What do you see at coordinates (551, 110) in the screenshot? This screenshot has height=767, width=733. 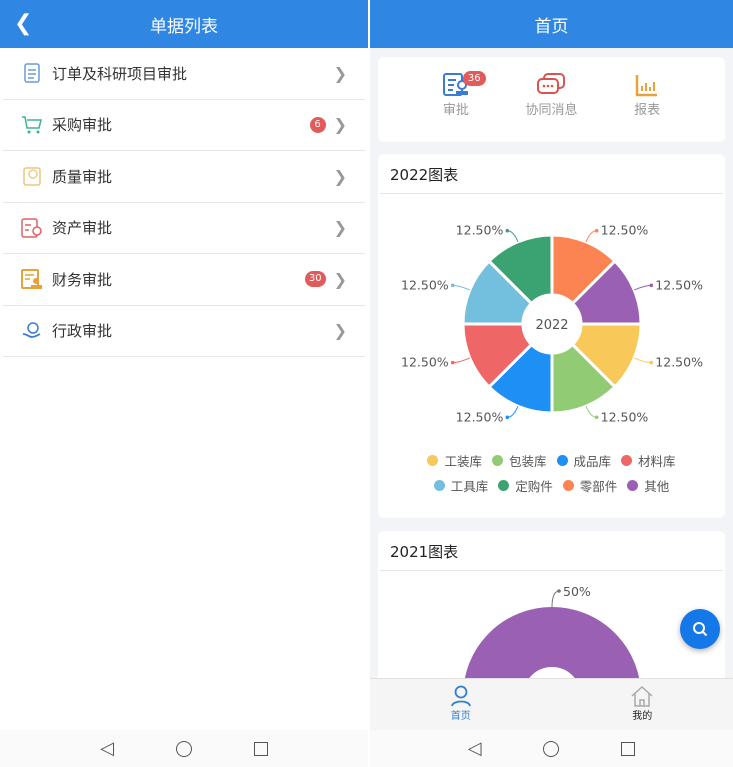 I see `quick-label: 协同消息` at bounding box center [551, 110].